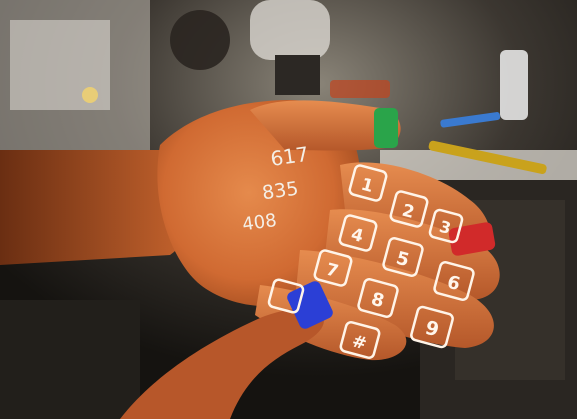  I want to click on key-9-label: 9, so click(432, 329).